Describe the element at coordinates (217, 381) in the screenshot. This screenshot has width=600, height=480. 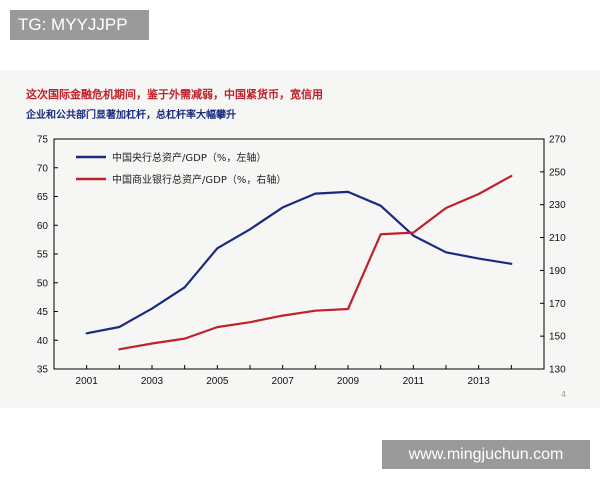
I see `x-tick-label: 2005` at that location.